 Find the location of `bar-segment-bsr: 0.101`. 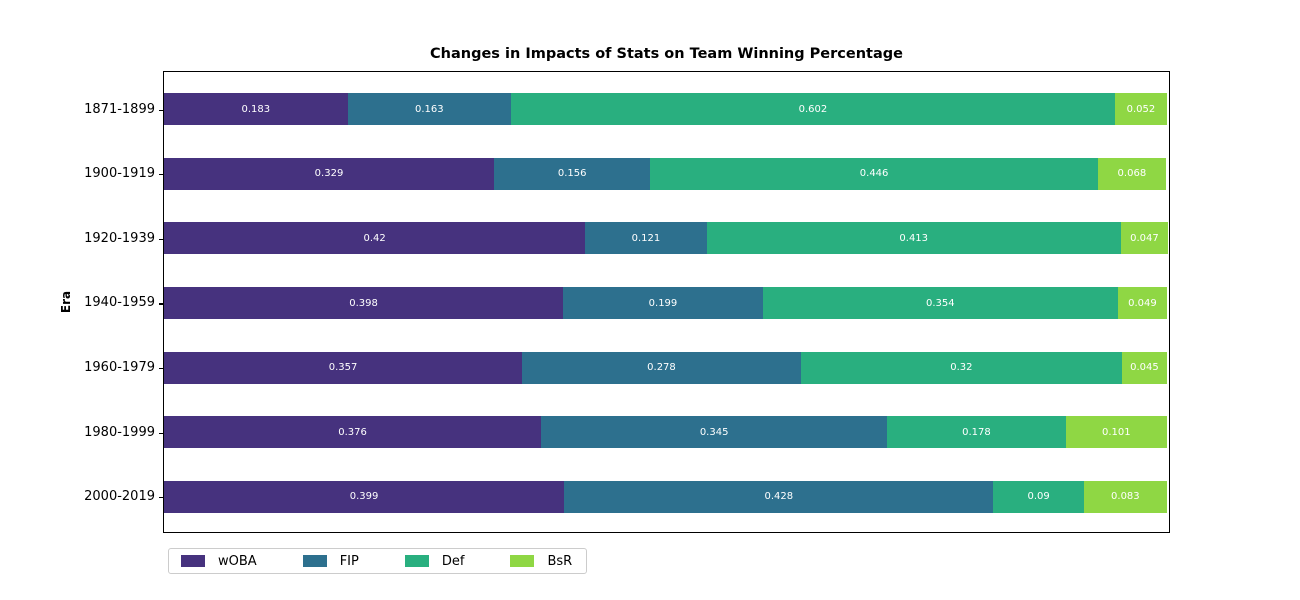

bar-segment-bsr: 0.101 is located at coordinates (1116, 432).